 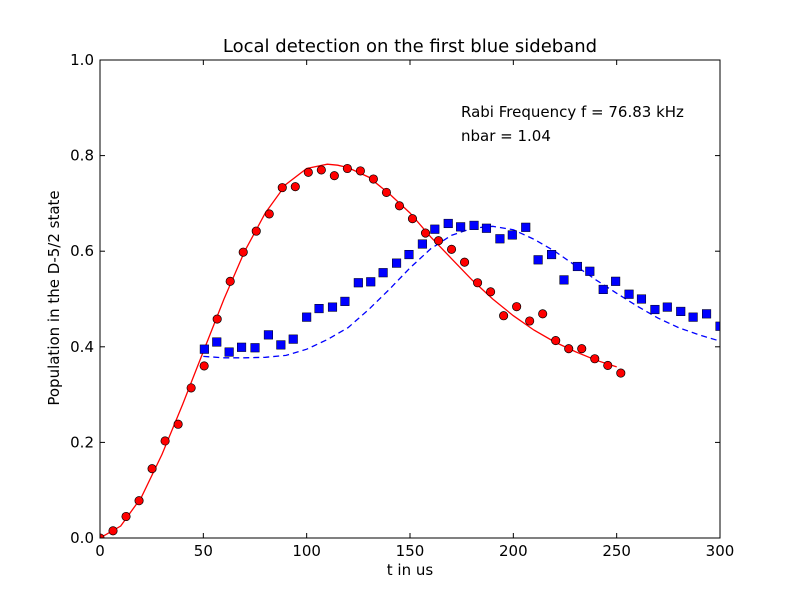 What do you see at coordinates (506, 136) in the screenshot?
I see `nbar-annotation: nbar = 1.04` at bounding box center [506, 136].